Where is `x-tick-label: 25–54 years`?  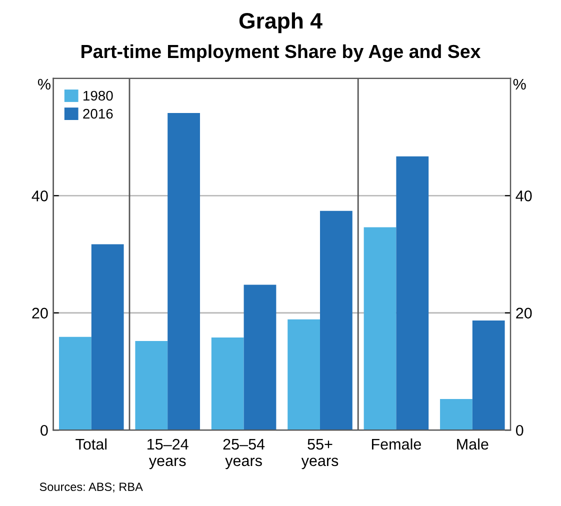
x-tick-label: 25–54 years is located at coordinates (244, 454).